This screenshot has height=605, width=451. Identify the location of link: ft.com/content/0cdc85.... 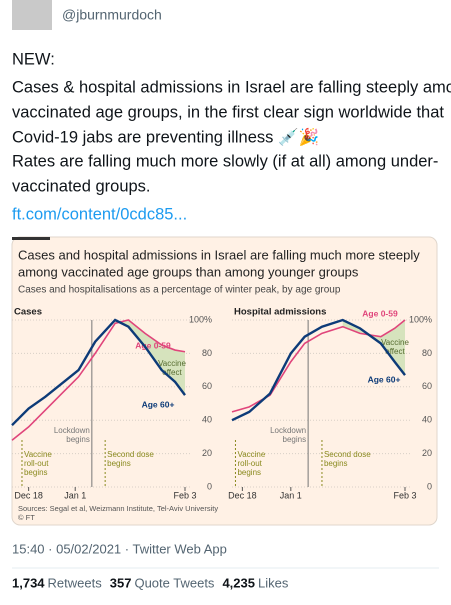
(99, 214).